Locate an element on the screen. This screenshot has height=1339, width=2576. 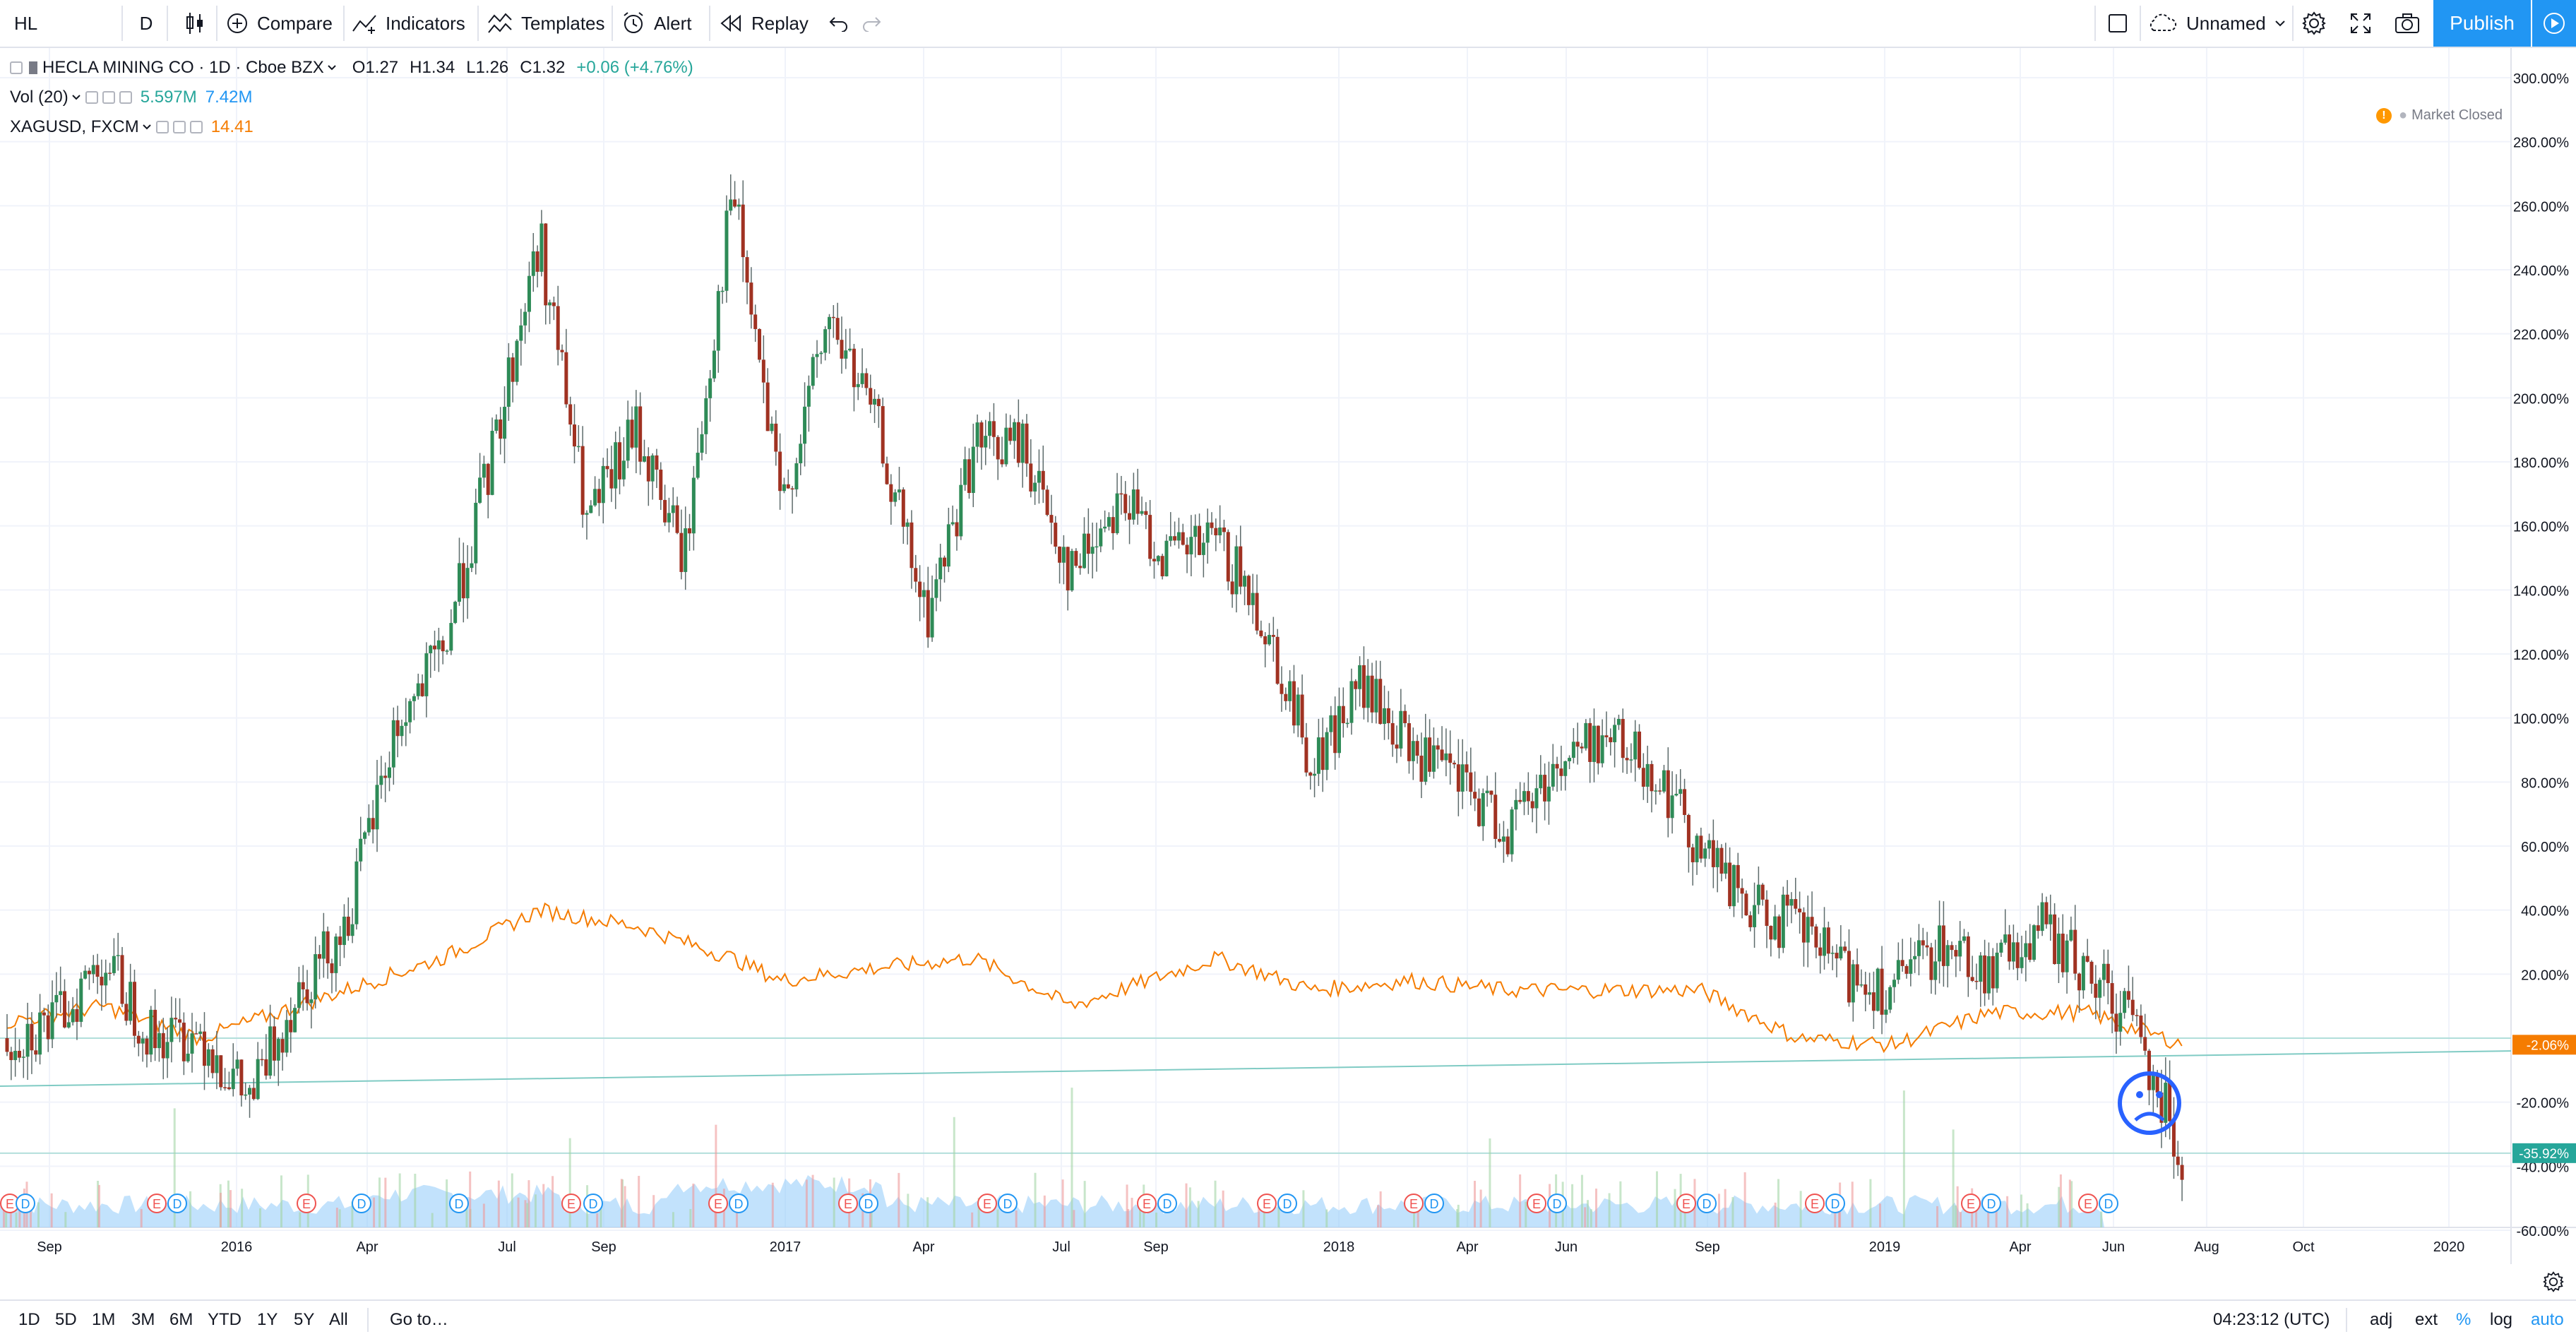
candles-icon is located at coordinates (194, 23).